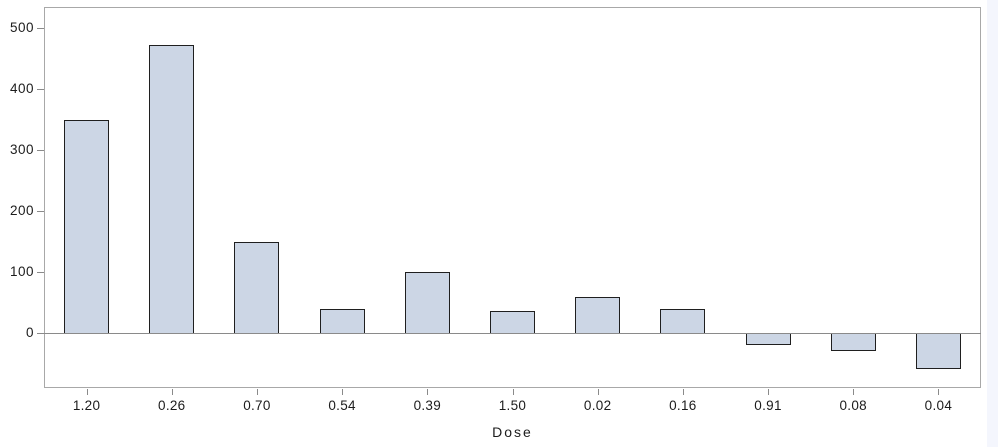  What do you see at coordinates (512, 432) in the screenshot?
I see `x-axis-title: Dose` at bounding box center [512, 432].